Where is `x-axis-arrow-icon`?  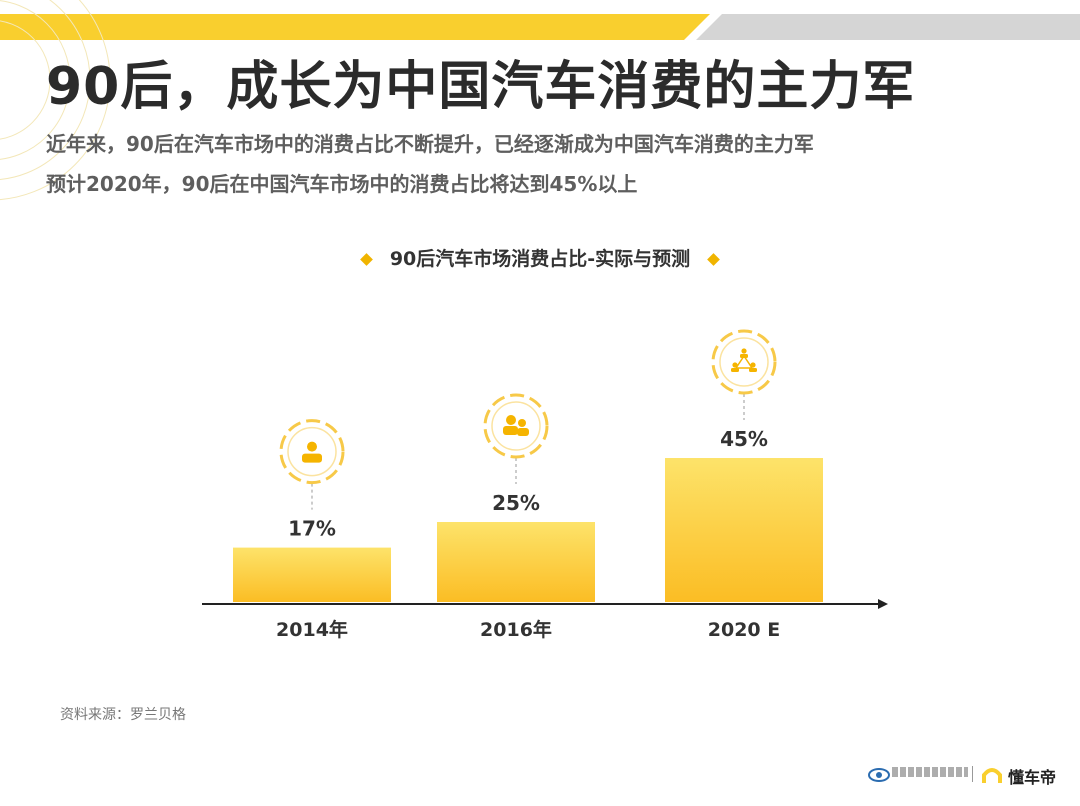 x-axis-arrow-icon is located at coordinates (883, 604).